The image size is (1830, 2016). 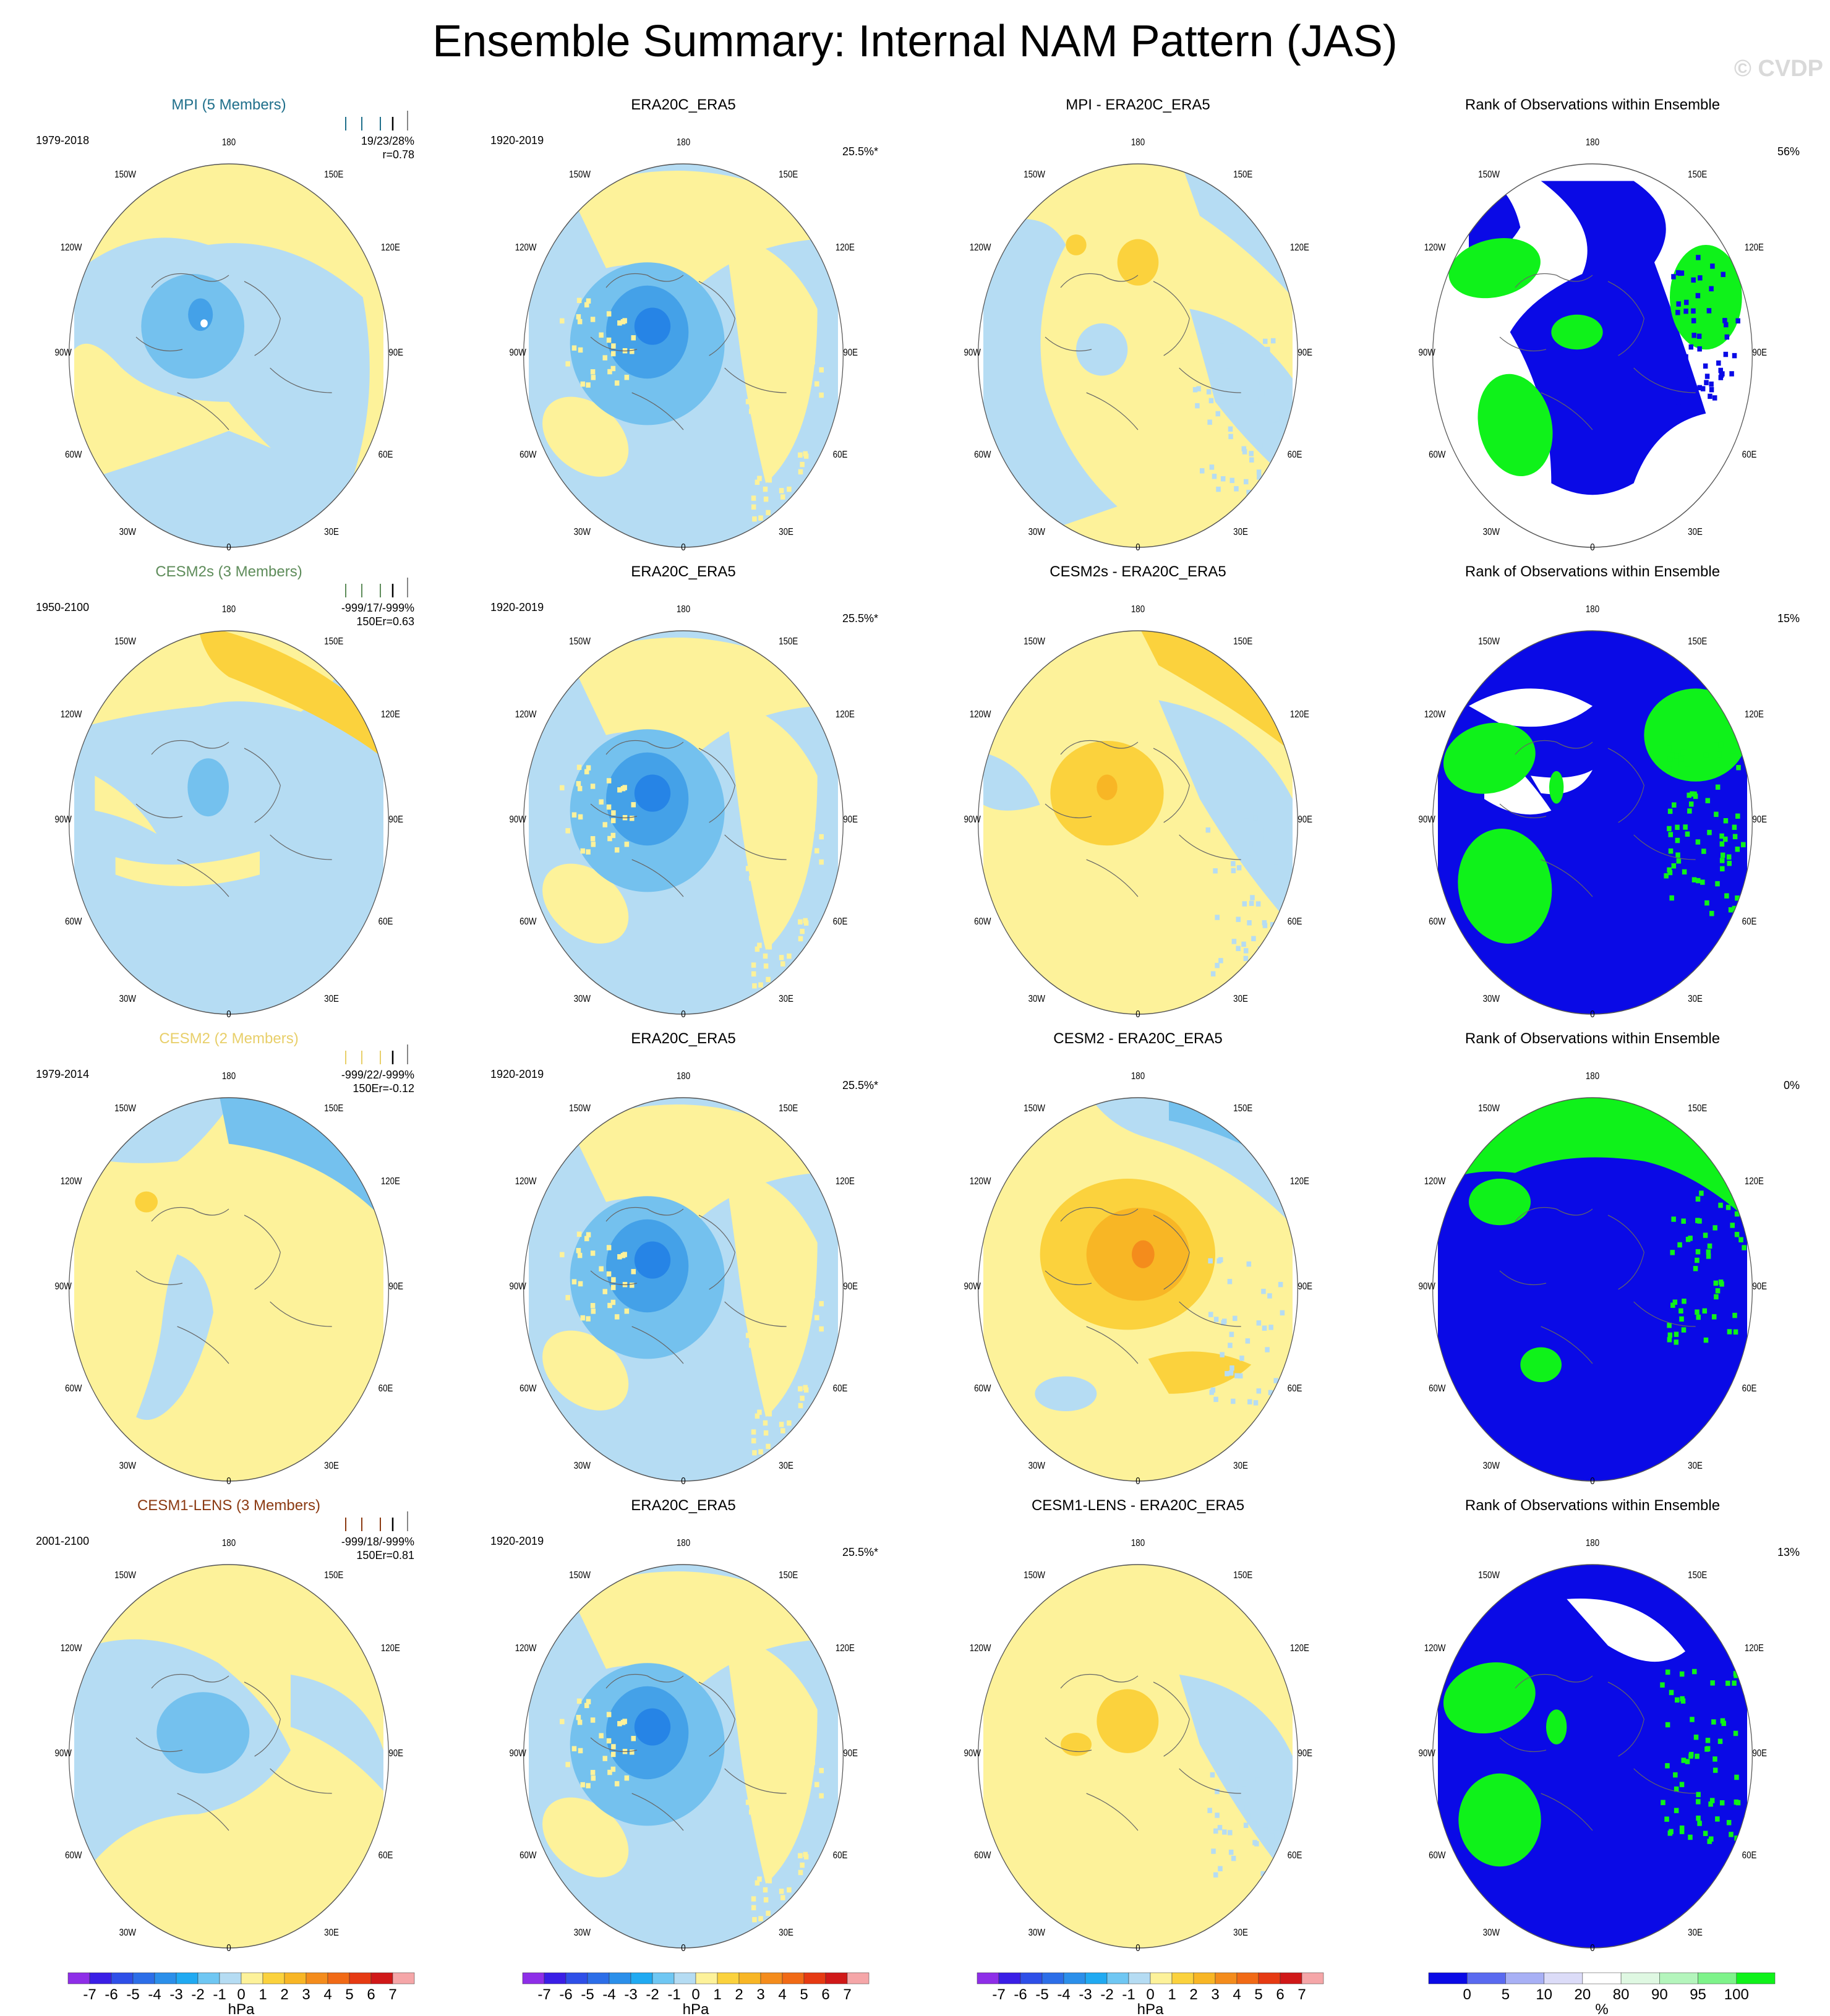 I want to click on map-field, so click(x=683, y=1756).